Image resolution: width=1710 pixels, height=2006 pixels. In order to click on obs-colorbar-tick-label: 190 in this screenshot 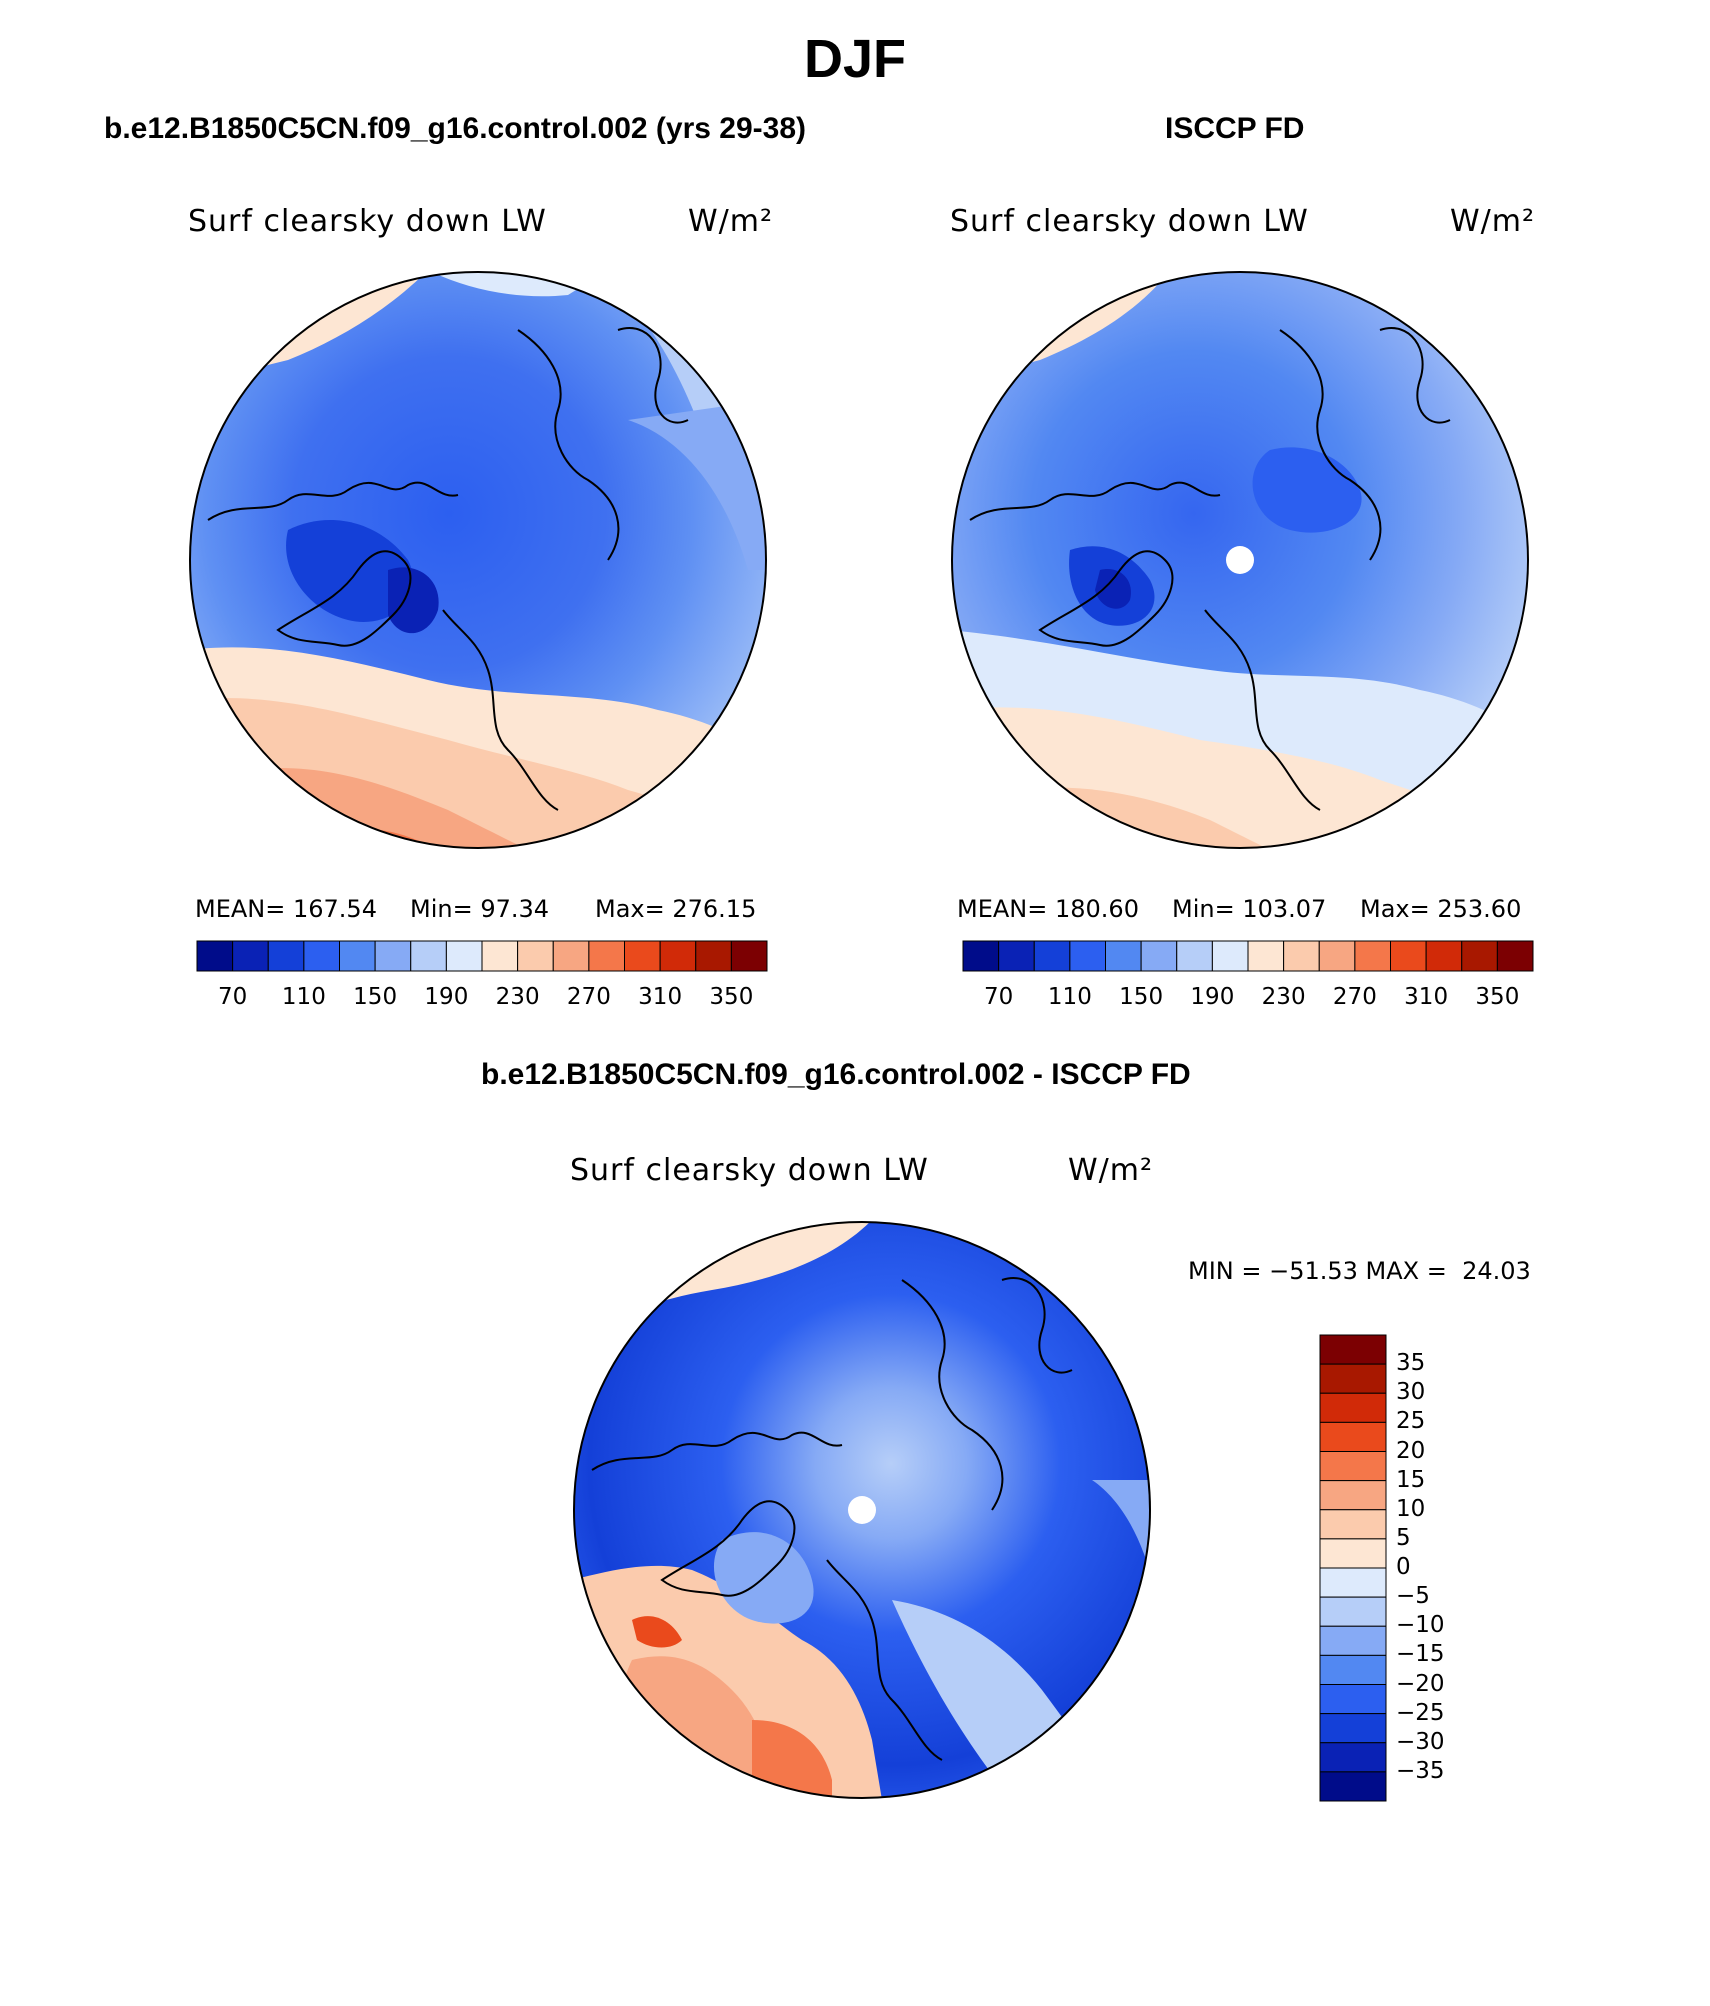, I will do `click(1212, 997)`.